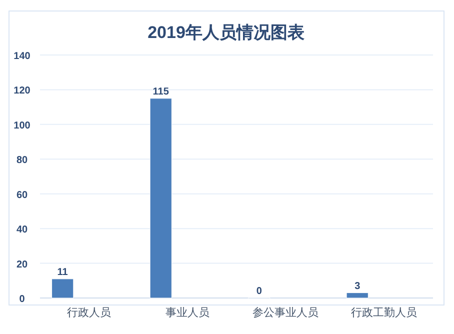  What do you see at coordinates (285, 312) in the screenshot?
I see `x-tick-label: 参公事业人员` at bounding box center [285, 312].